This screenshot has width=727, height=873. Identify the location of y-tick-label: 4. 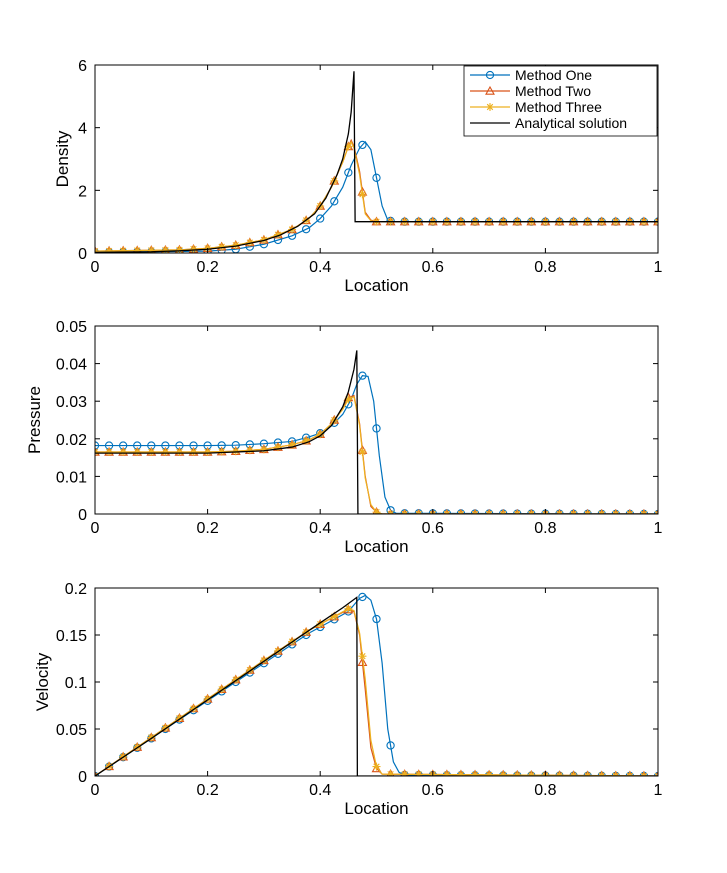
(82, 129).